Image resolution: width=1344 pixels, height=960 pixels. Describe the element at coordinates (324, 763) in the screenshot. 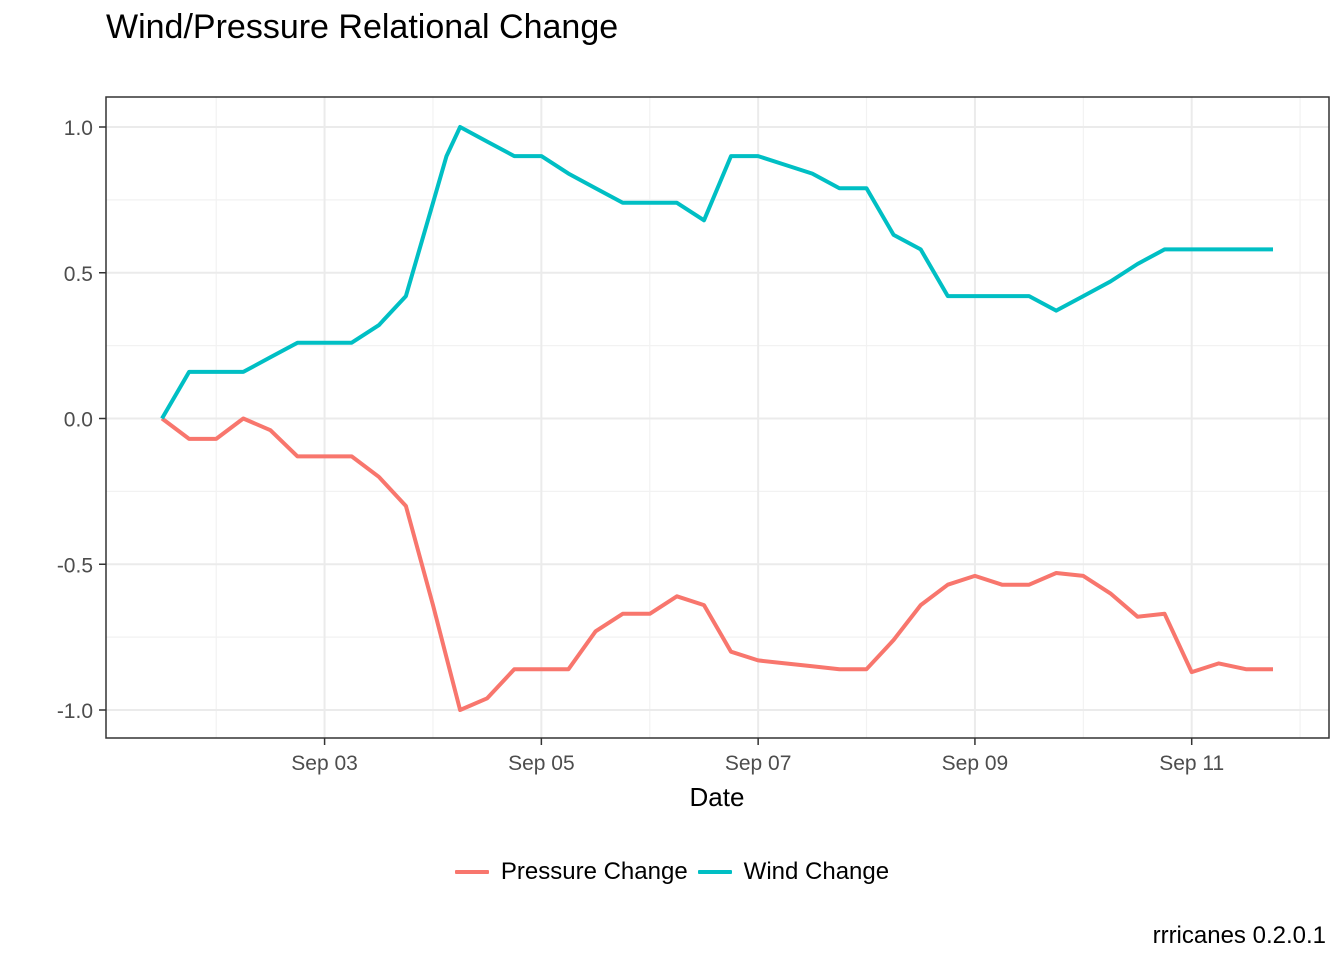

I see `x-tick-label: Sep 03` at that location.